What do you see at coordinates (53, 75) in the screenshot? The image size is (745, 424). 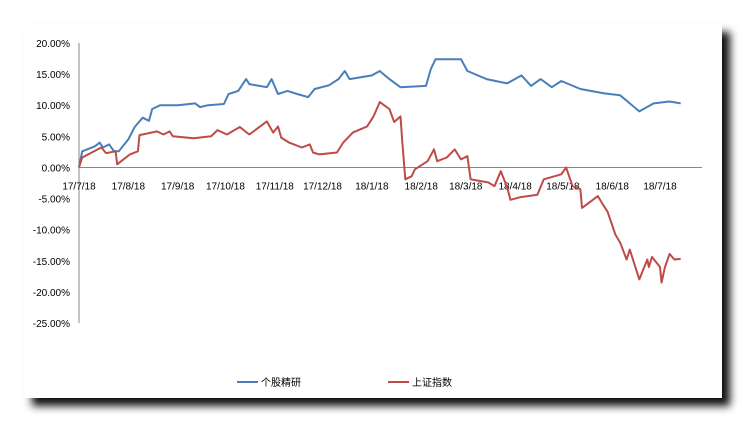 I see `y-tick-label: 15.00%` at bounding box center [53, 75].